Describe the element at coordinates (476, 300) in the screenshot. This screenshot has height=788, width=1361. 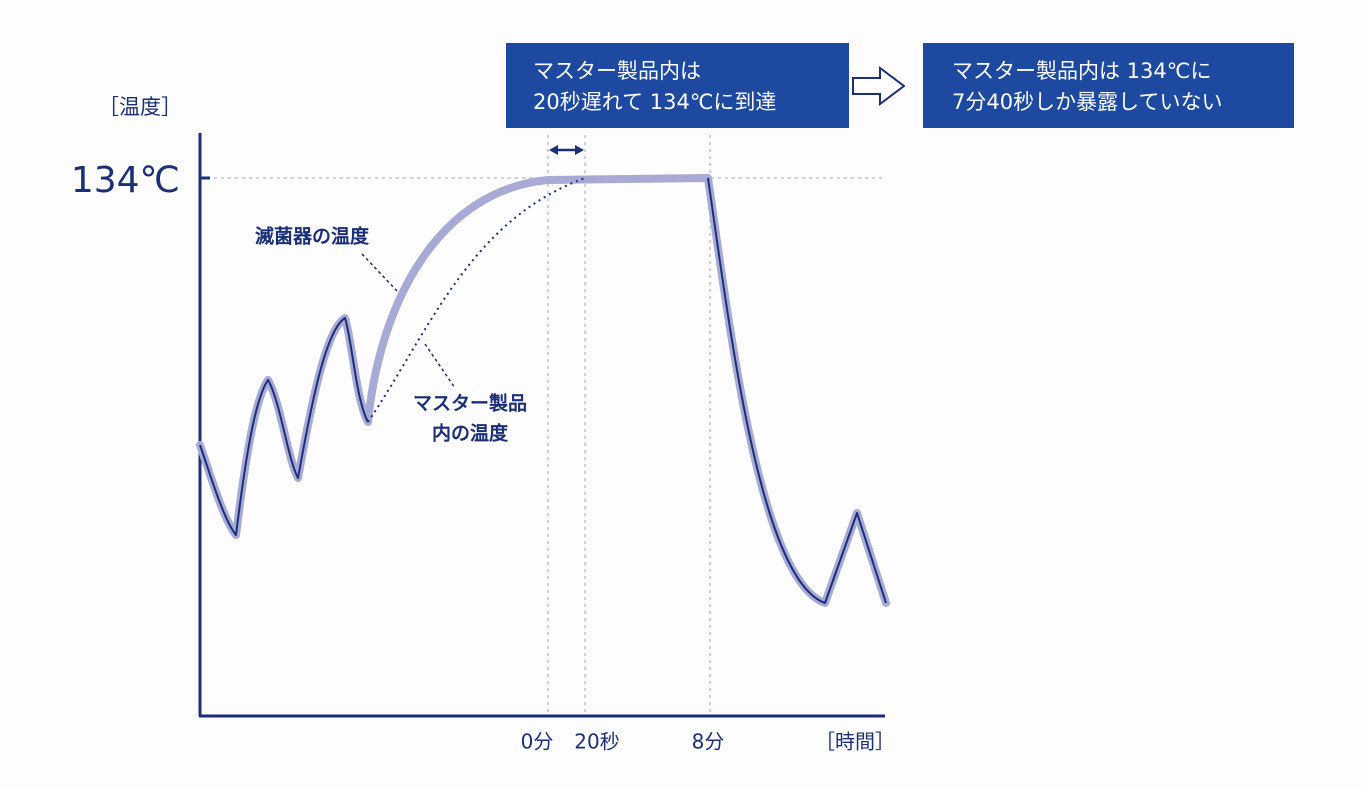
I see `product-curve` at that location.